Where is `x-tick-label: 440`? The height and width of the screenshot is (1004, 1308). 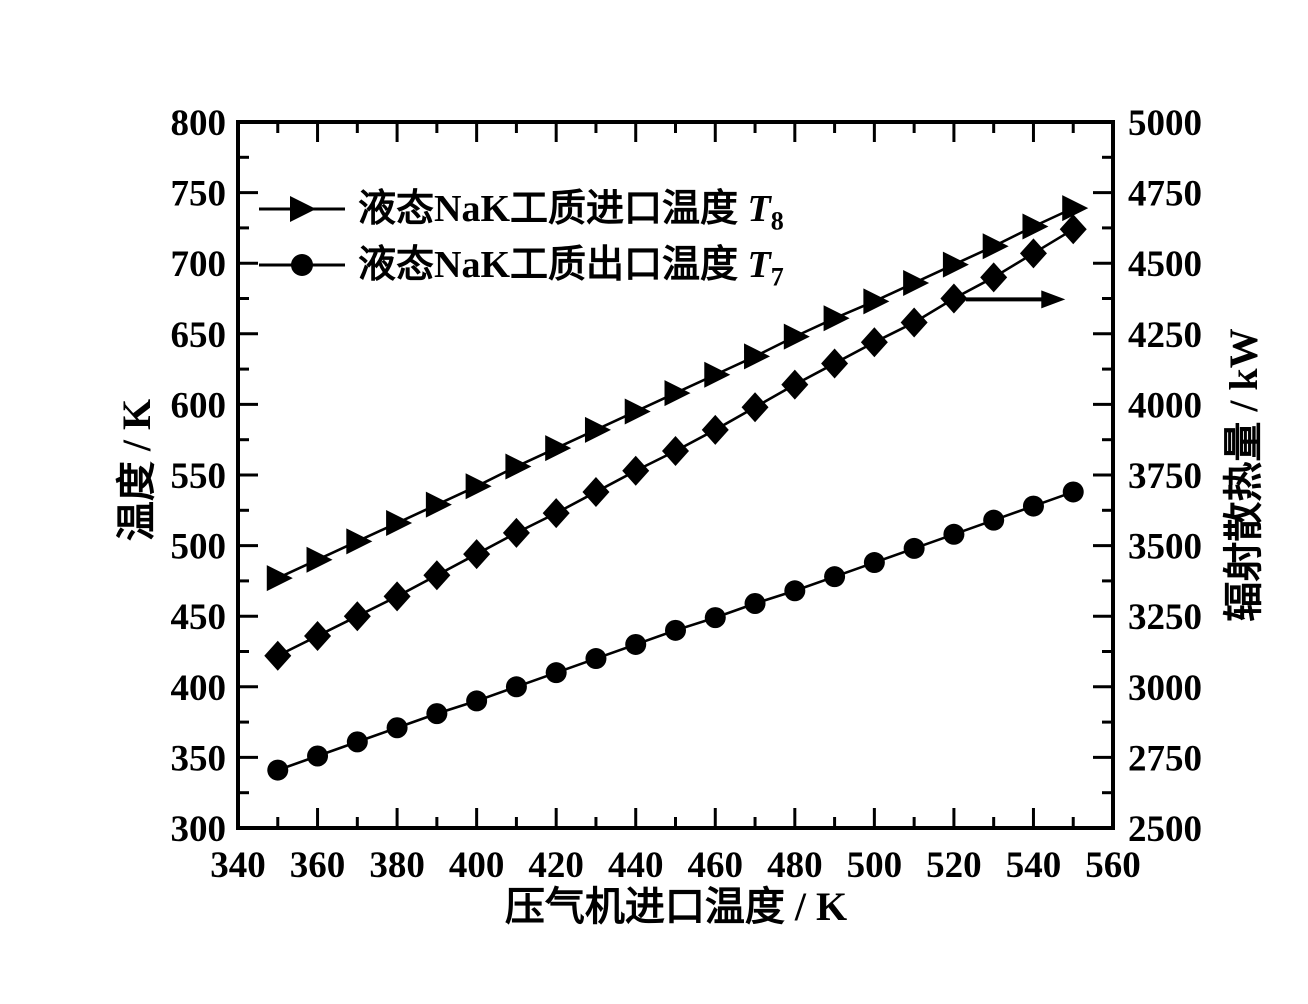 x-tick-label: 440 is located at coordinates (636, 865).